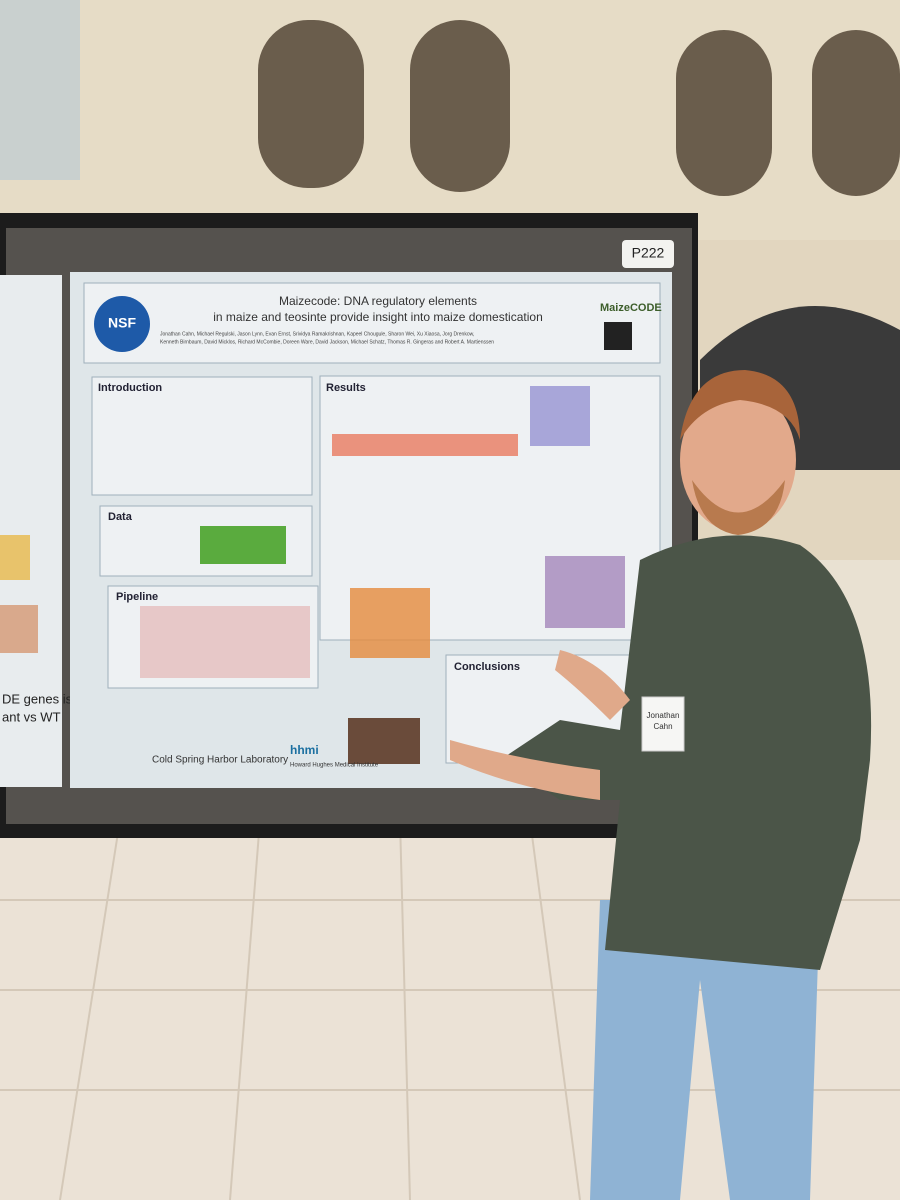  I want to click on section-heading: Pipeline, so click(137, 597).